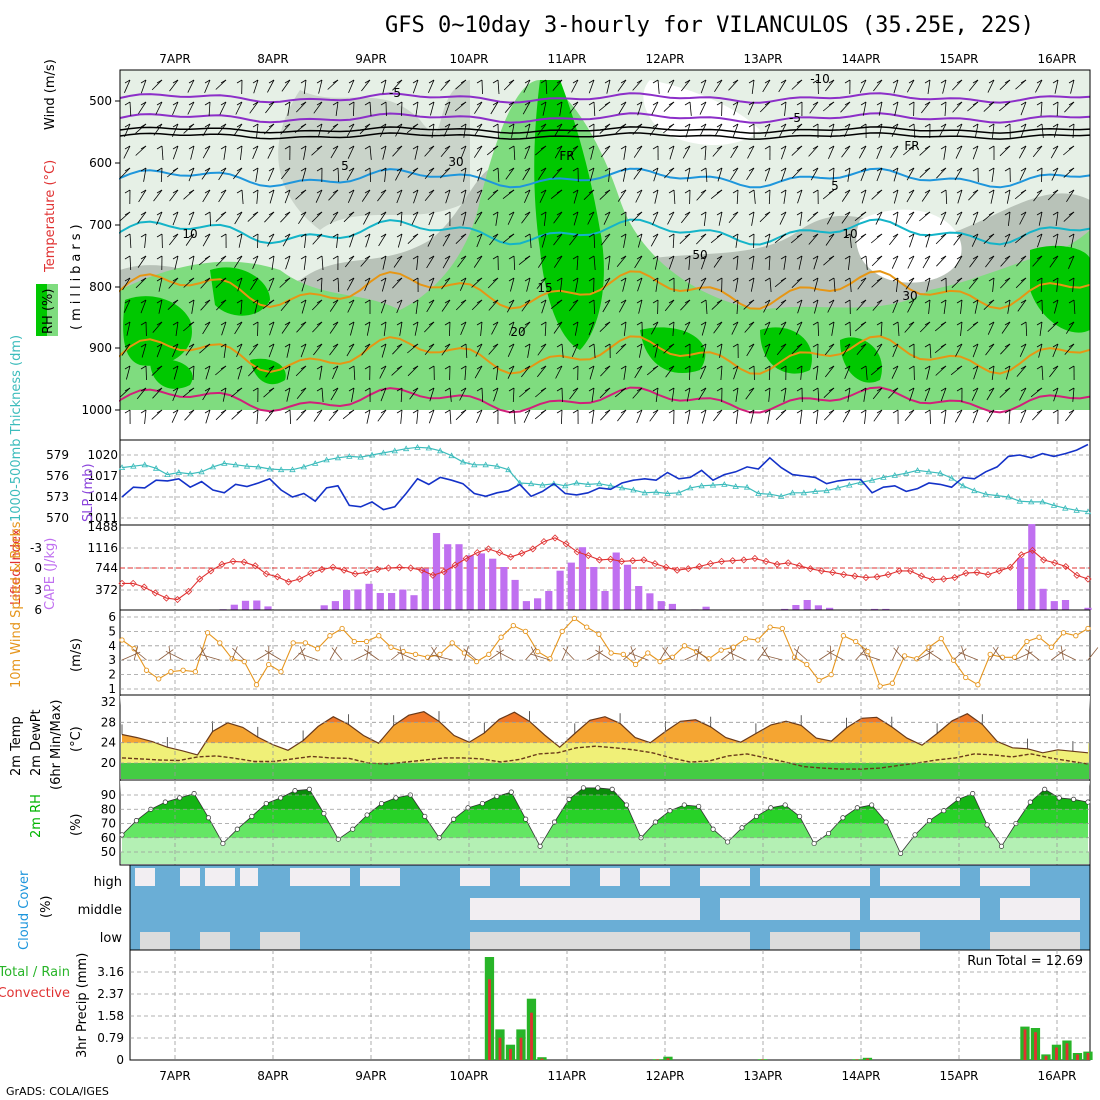 Image resolution: width=1100 pixels, height=1100 pixels. I want to click on thickness-frame, so click(605, 482).